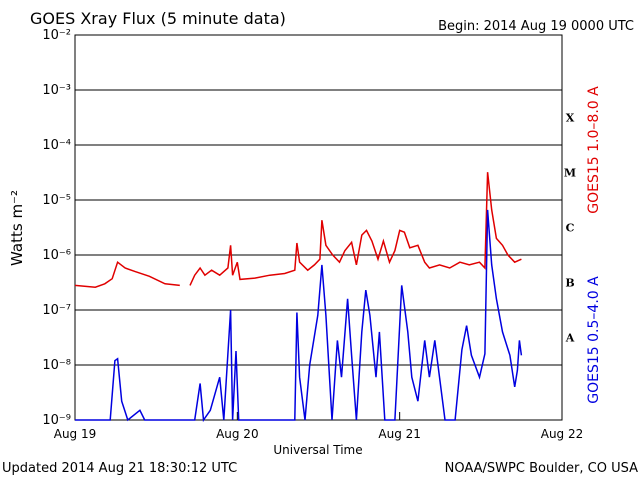 This screenshot has height=480, width=640. I want to click on x-tick-label: Aug 19, so click(75, 434).